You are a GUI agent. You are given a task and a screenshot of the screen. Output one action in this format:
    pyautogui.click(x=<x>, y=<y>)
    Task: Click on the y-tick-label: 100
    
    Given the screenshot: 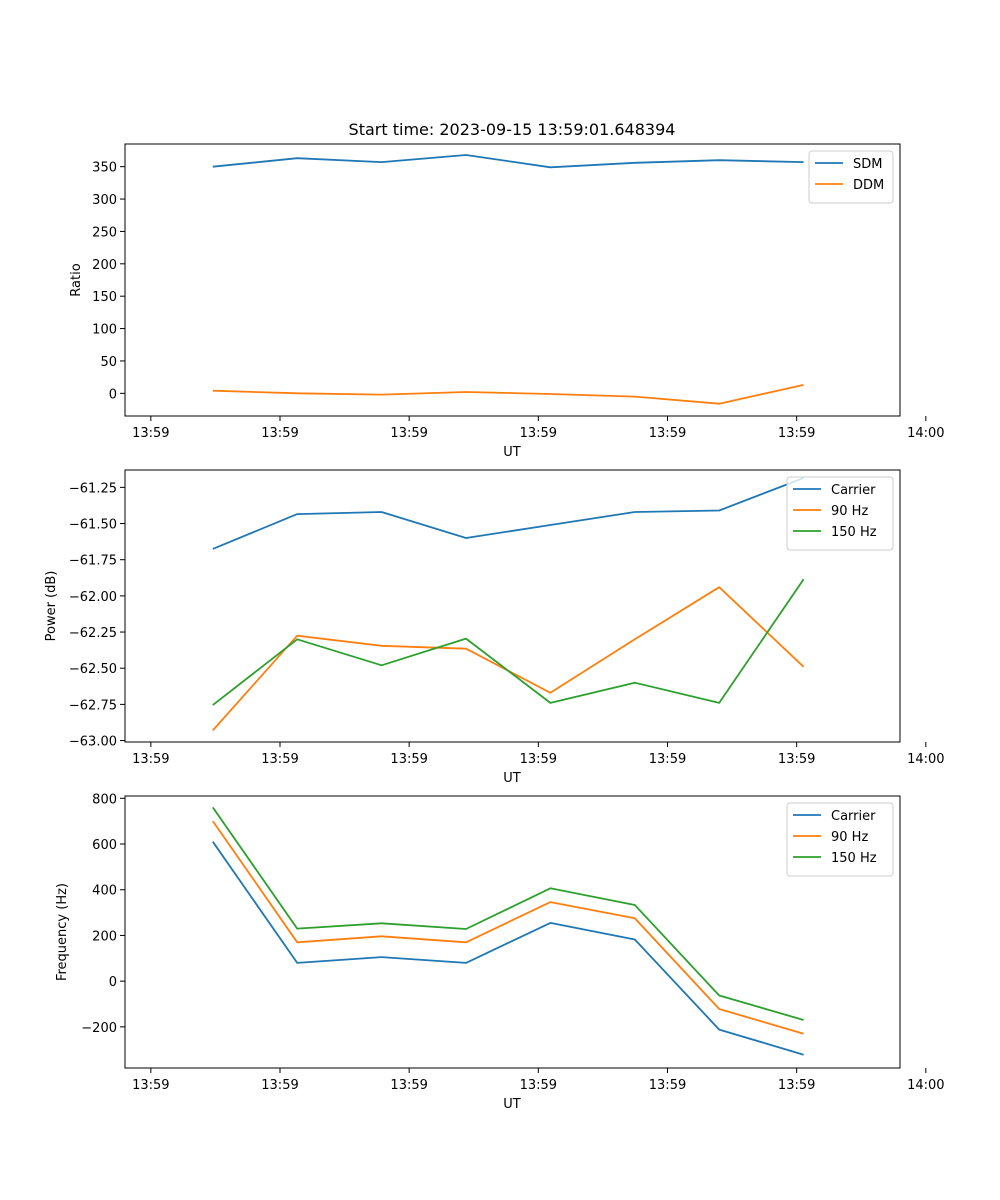 What is the action you would take?
    pyautogui.click(x=104, y=330)
    